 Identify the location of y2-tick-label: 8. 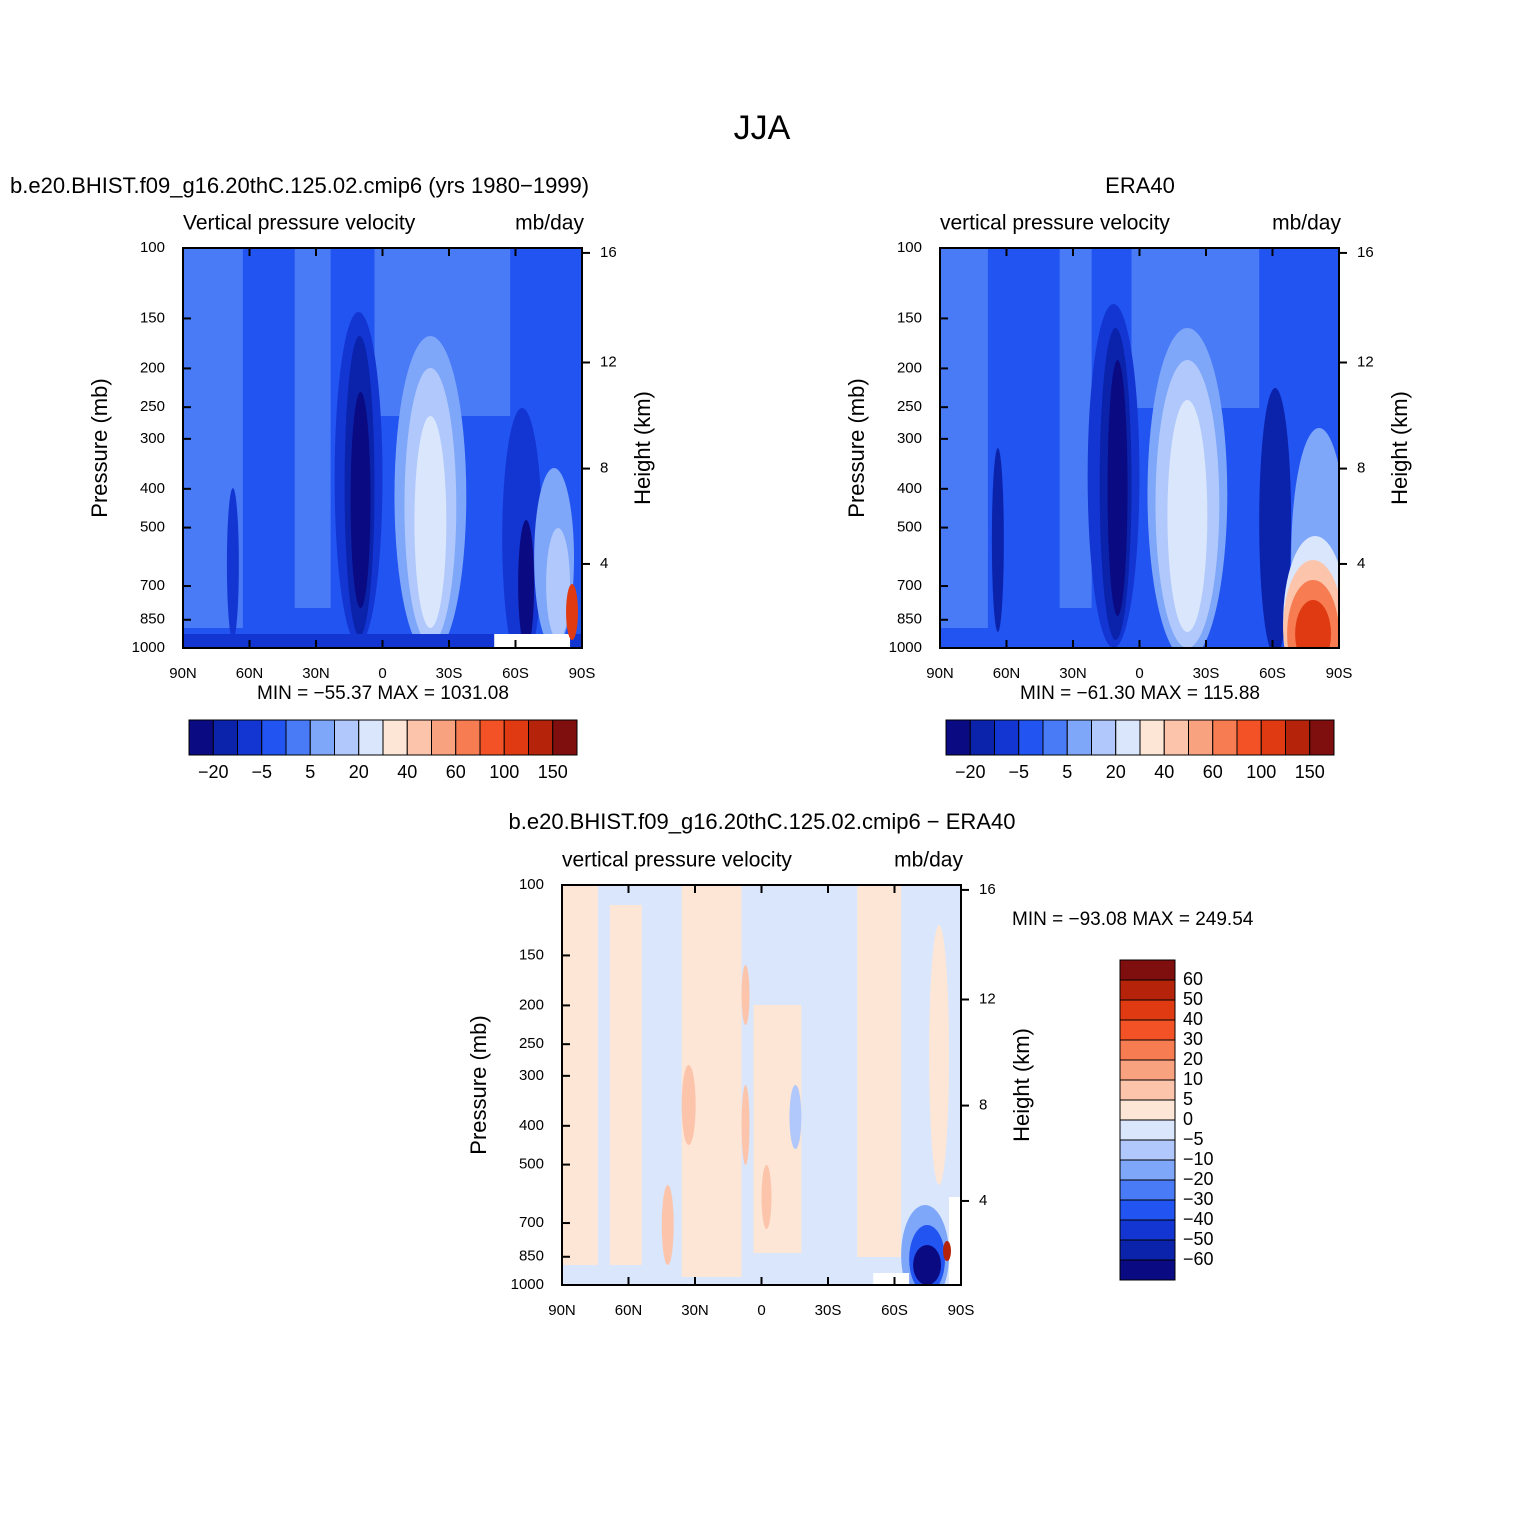
(1361, 468).